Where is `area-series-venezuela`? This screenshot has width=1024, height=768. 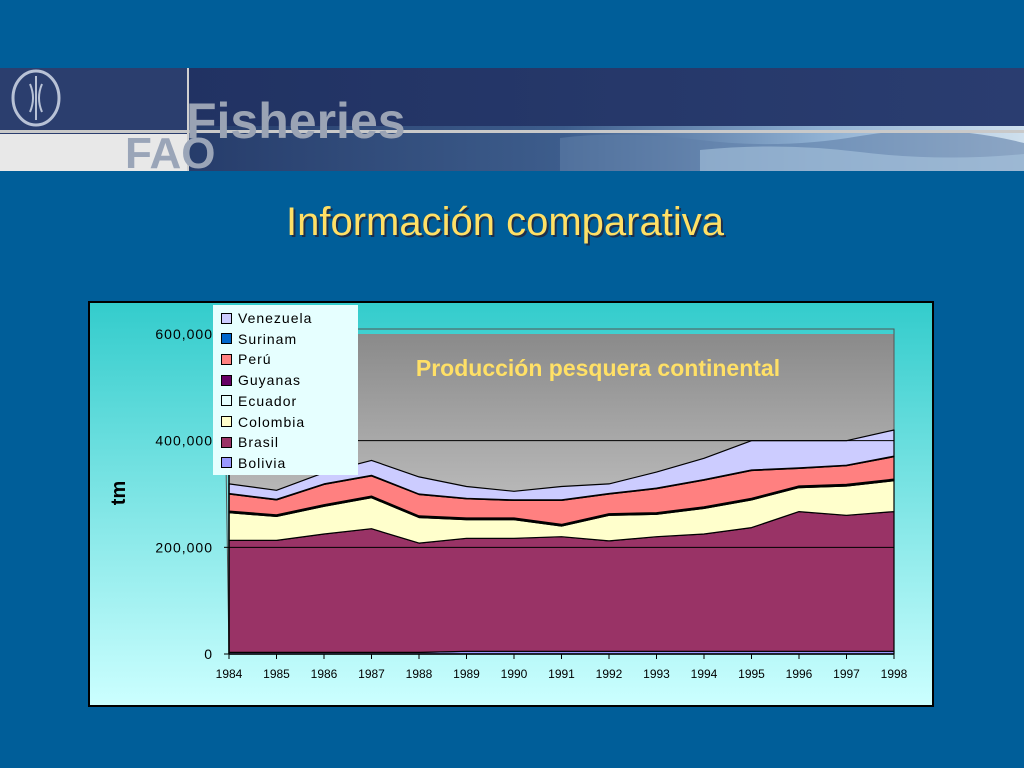
area-series-venezuela is located at coordinates (561, 465).